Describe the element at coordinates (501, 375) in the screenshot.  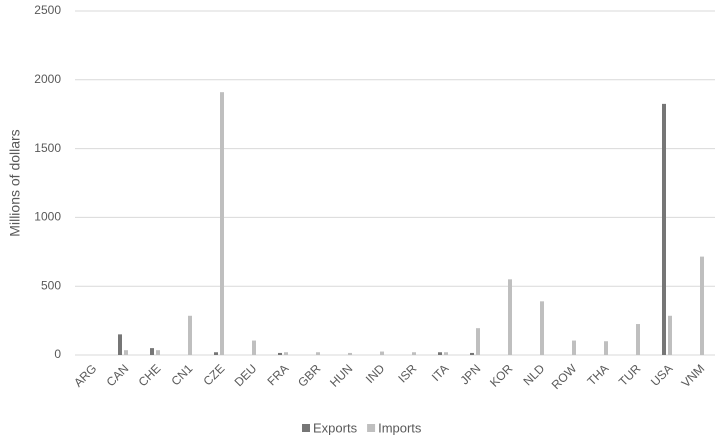
I see `x-tick-label: KOR` at that location.